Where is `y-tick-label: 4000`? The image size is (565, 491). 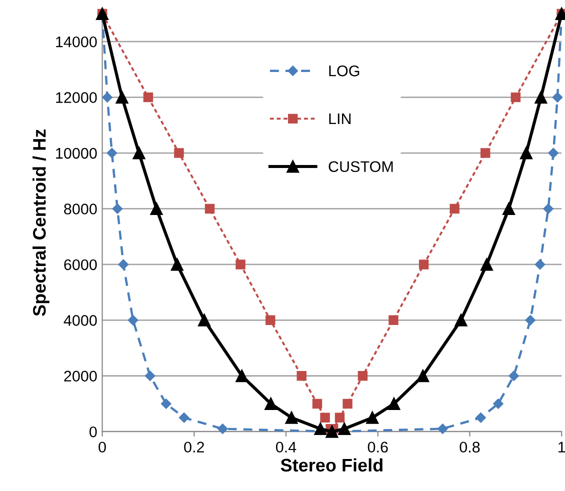
y-tick-label: 4000 is located at coordinates (80, 320).